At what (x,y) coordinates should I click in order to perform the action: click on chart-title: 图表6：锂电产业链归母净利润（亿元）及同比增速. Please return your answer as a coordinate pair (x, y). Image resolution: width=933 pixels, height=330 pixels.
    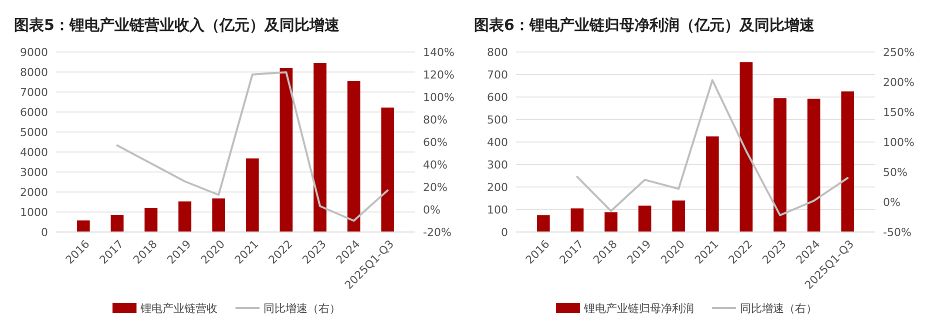
    Looking at the image, I should click on (645, 25).